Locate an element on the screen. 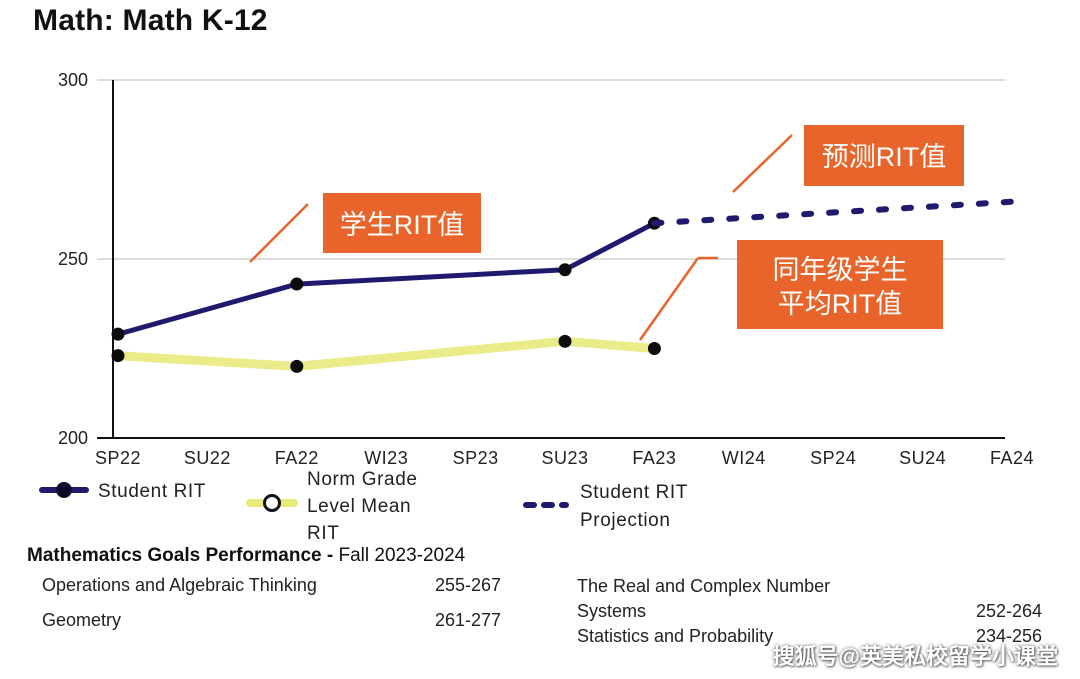  student-callout-box is located at coordinates (402, 223).